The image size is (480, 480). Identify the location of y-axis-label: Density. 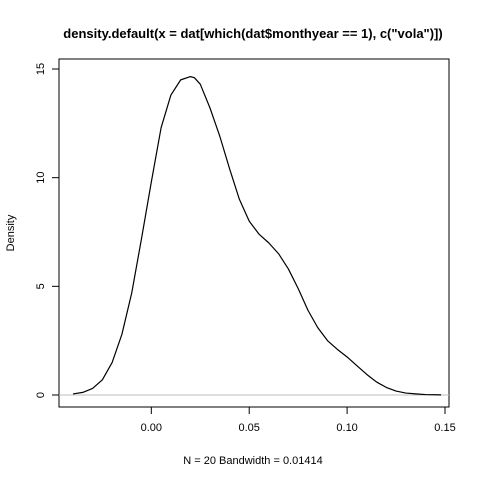
(11, 232).